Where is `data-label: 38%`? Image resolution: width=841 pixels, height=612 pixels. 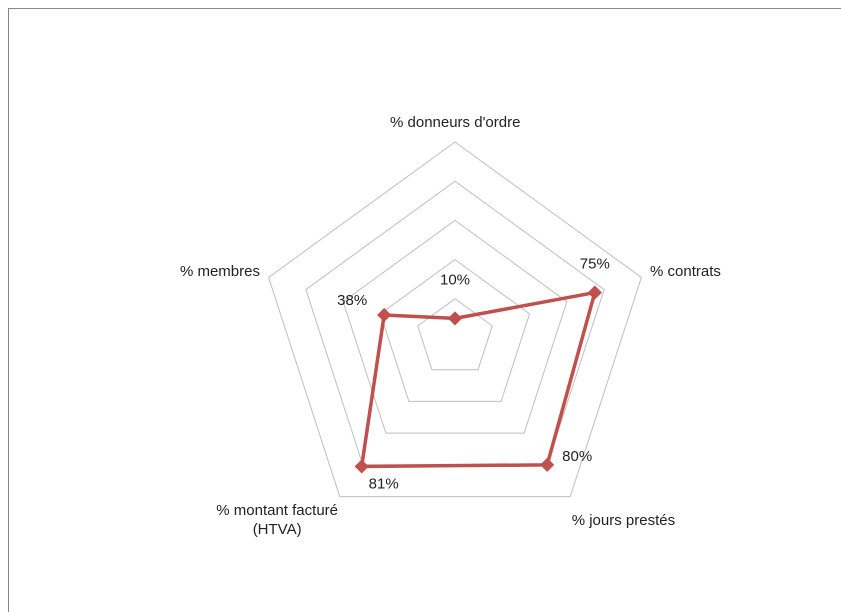
data-label: 38% is located at coordinates (352, 300).